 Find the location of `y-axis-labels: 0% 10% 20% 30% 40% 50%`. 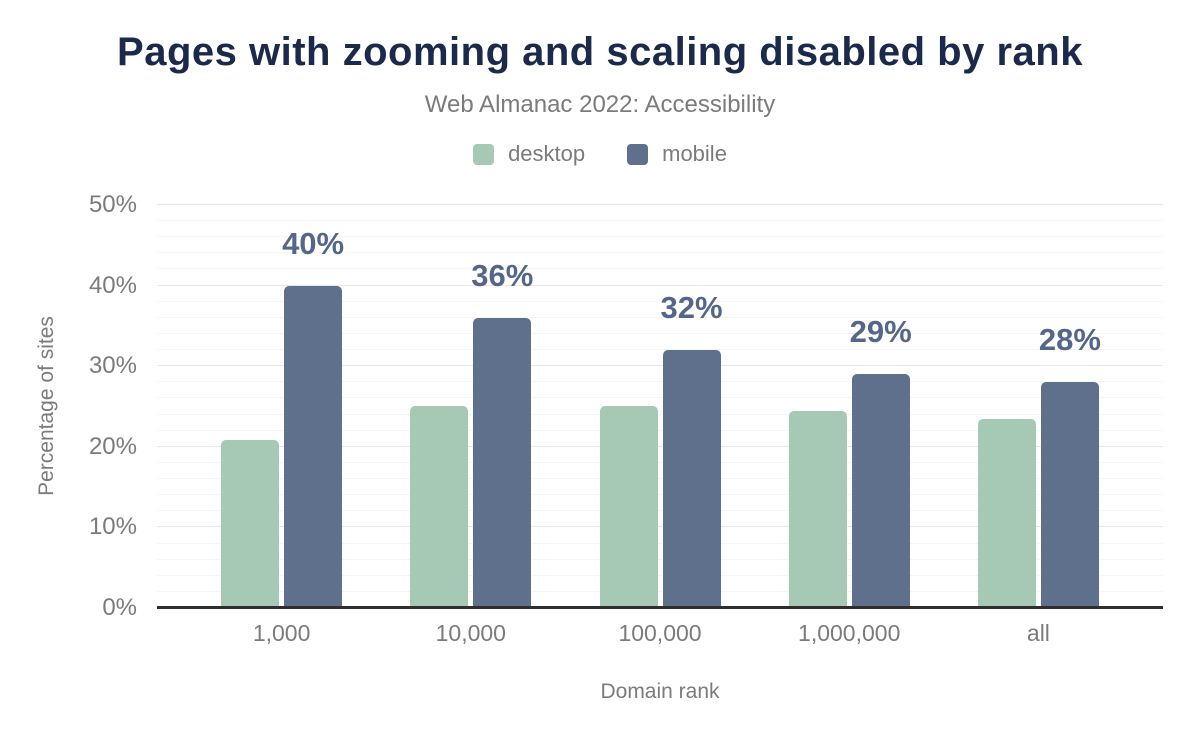

y-axis-labels: 0% 10% 20% 30% 40% 50% is located at coordinates (72, 406).